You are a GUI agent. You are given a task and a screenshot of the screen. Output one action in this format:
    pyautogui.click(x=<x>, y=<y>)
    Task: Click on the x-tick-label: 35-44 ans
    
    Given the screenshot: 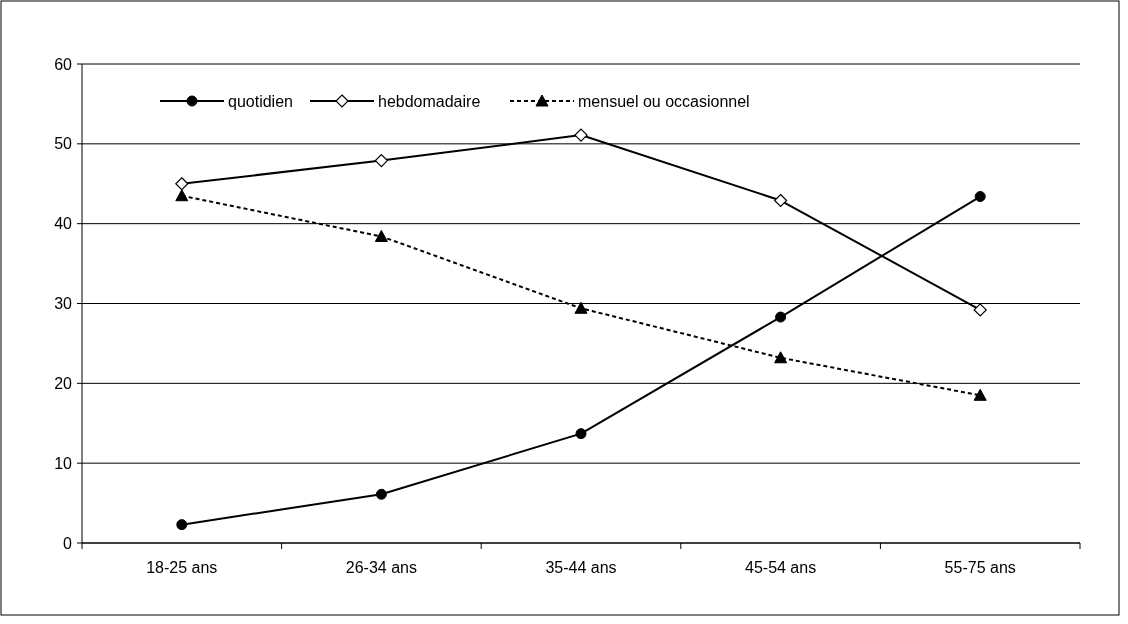 What is the action you would take?
    pyautogui.click(x=581, y=567)
    